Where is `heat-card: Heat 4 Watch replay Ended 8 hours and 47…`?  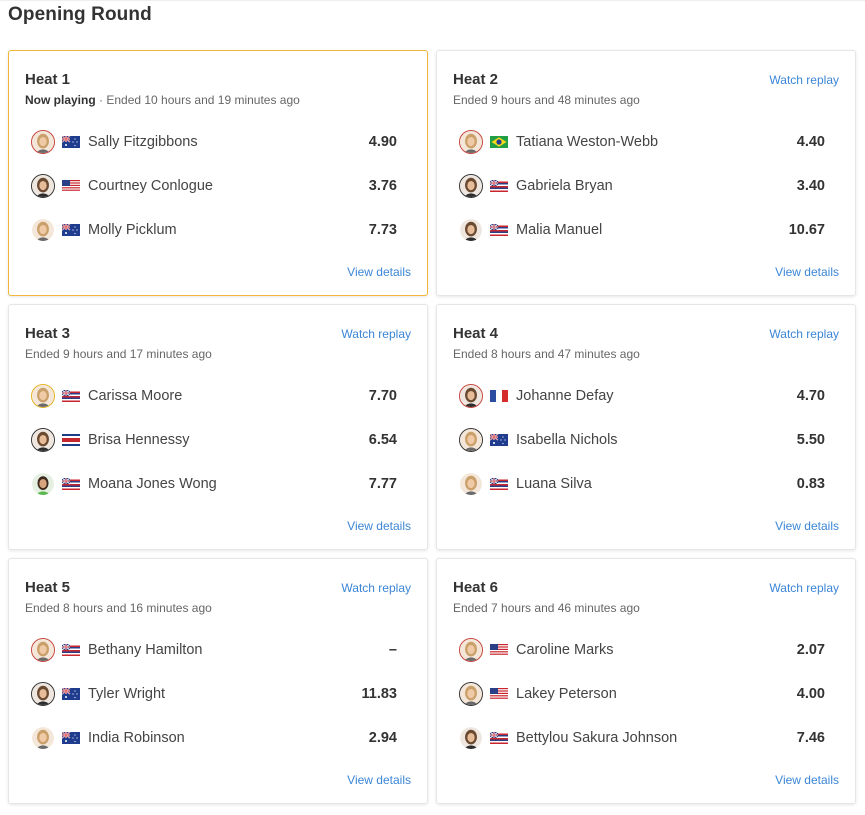 heat-card: Heat 4 Watch replay Ended 8 hours and 47… is located at coordinates (646, 427).